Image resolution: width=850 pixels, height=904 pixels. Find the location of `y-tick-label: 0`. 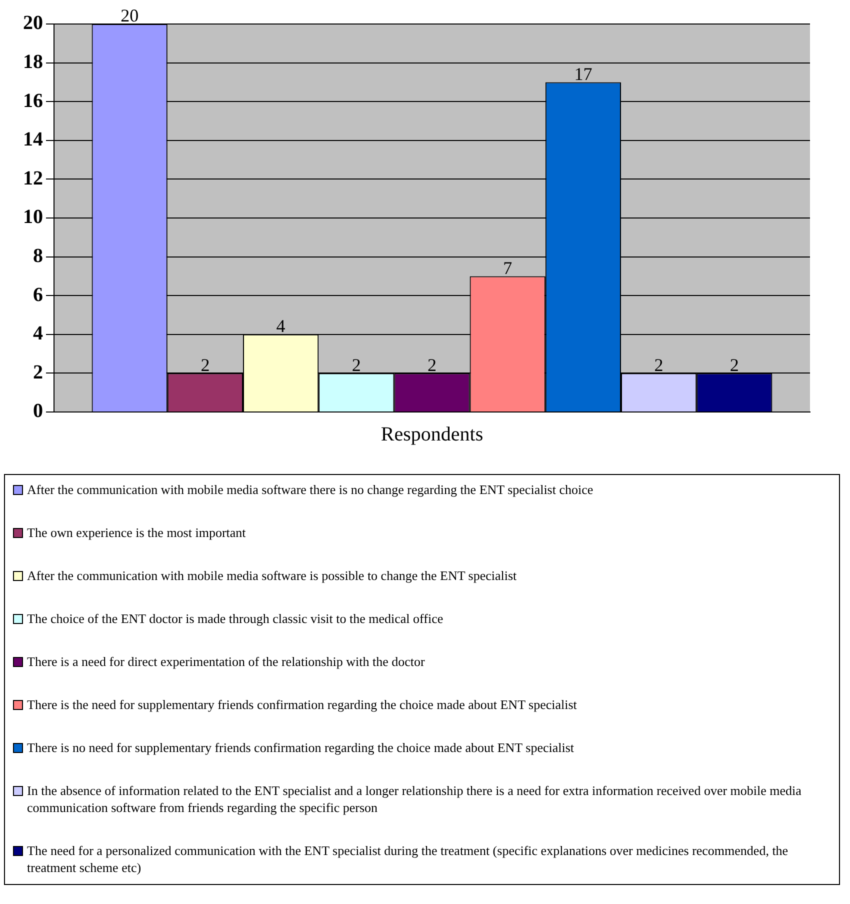

y-tick-label: 0 is located at coordinates (38, 411).